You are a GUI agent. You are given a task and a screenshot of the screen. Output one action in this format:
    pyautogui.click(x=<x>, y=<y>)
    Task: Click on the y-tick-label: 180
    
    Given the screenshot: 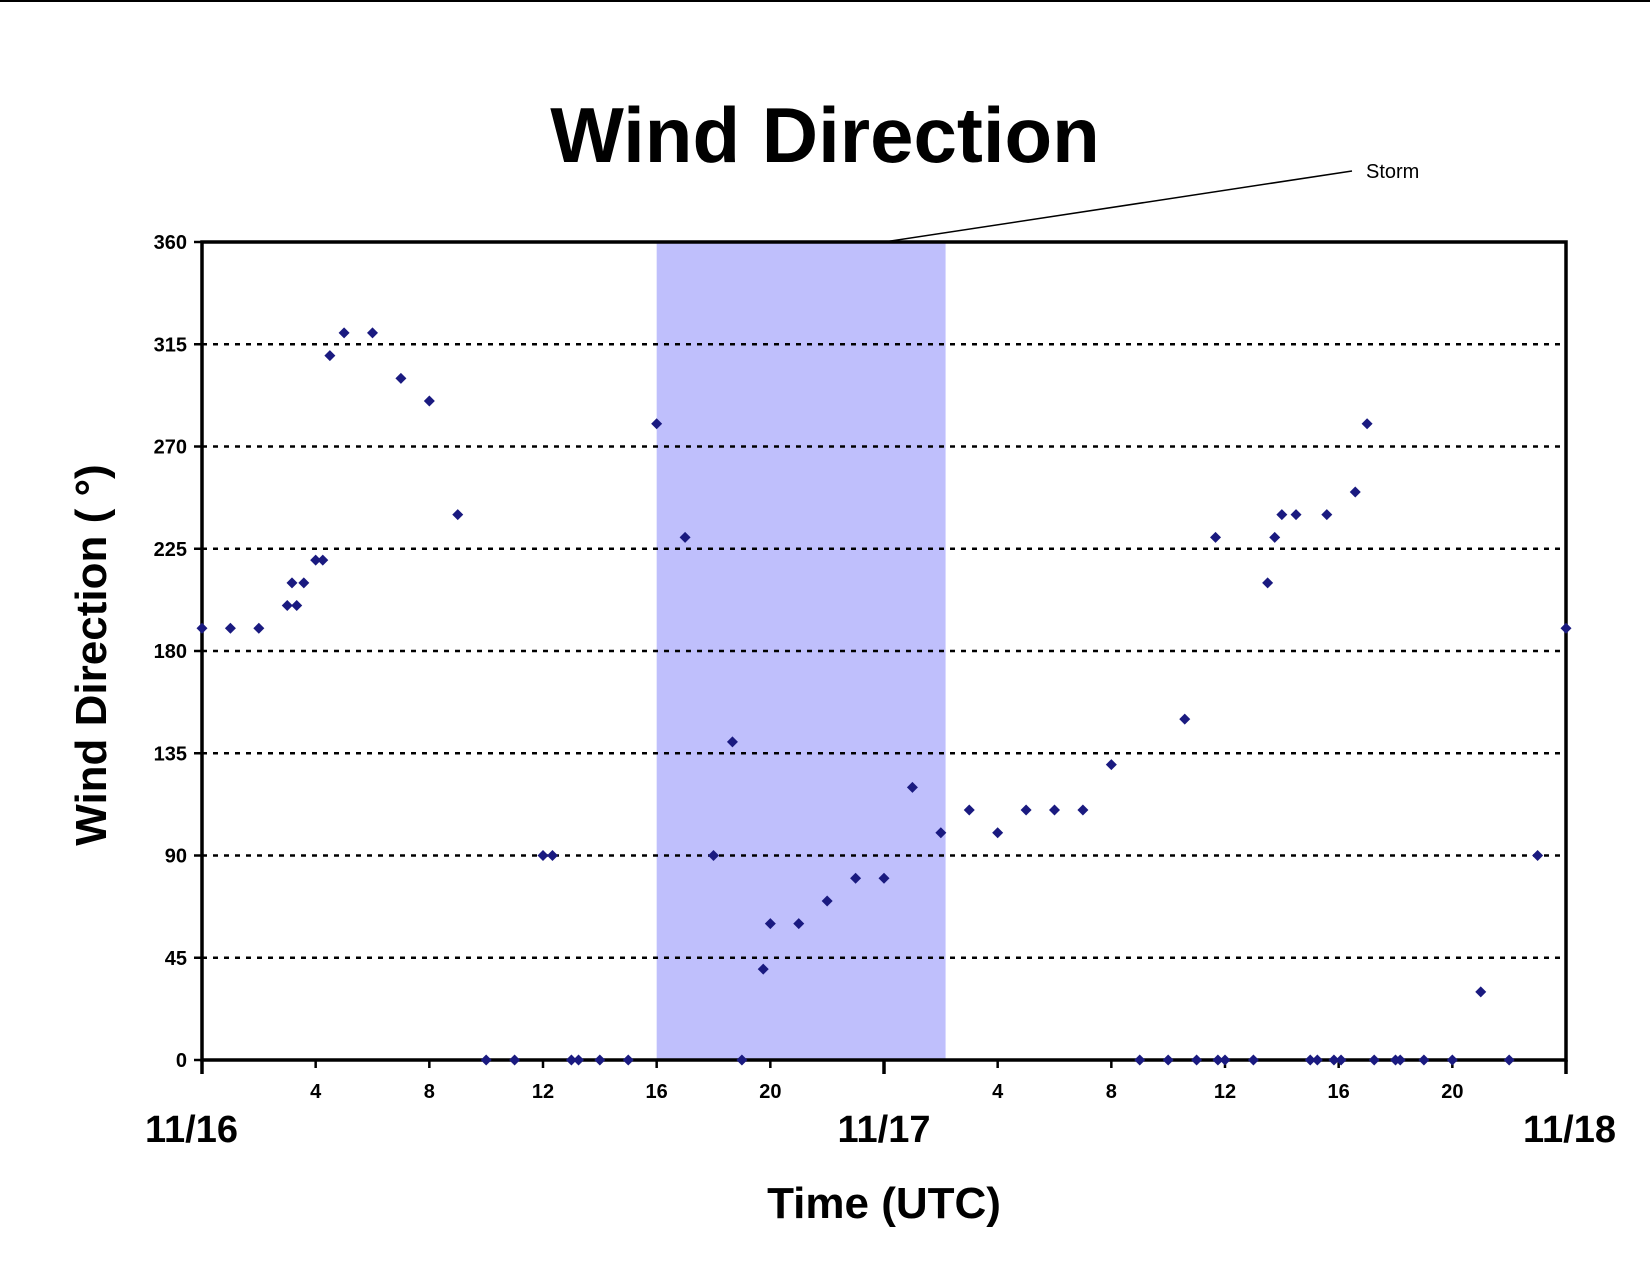 What is the action you would take?
    pyautogui.click(x=170, y=652)
    